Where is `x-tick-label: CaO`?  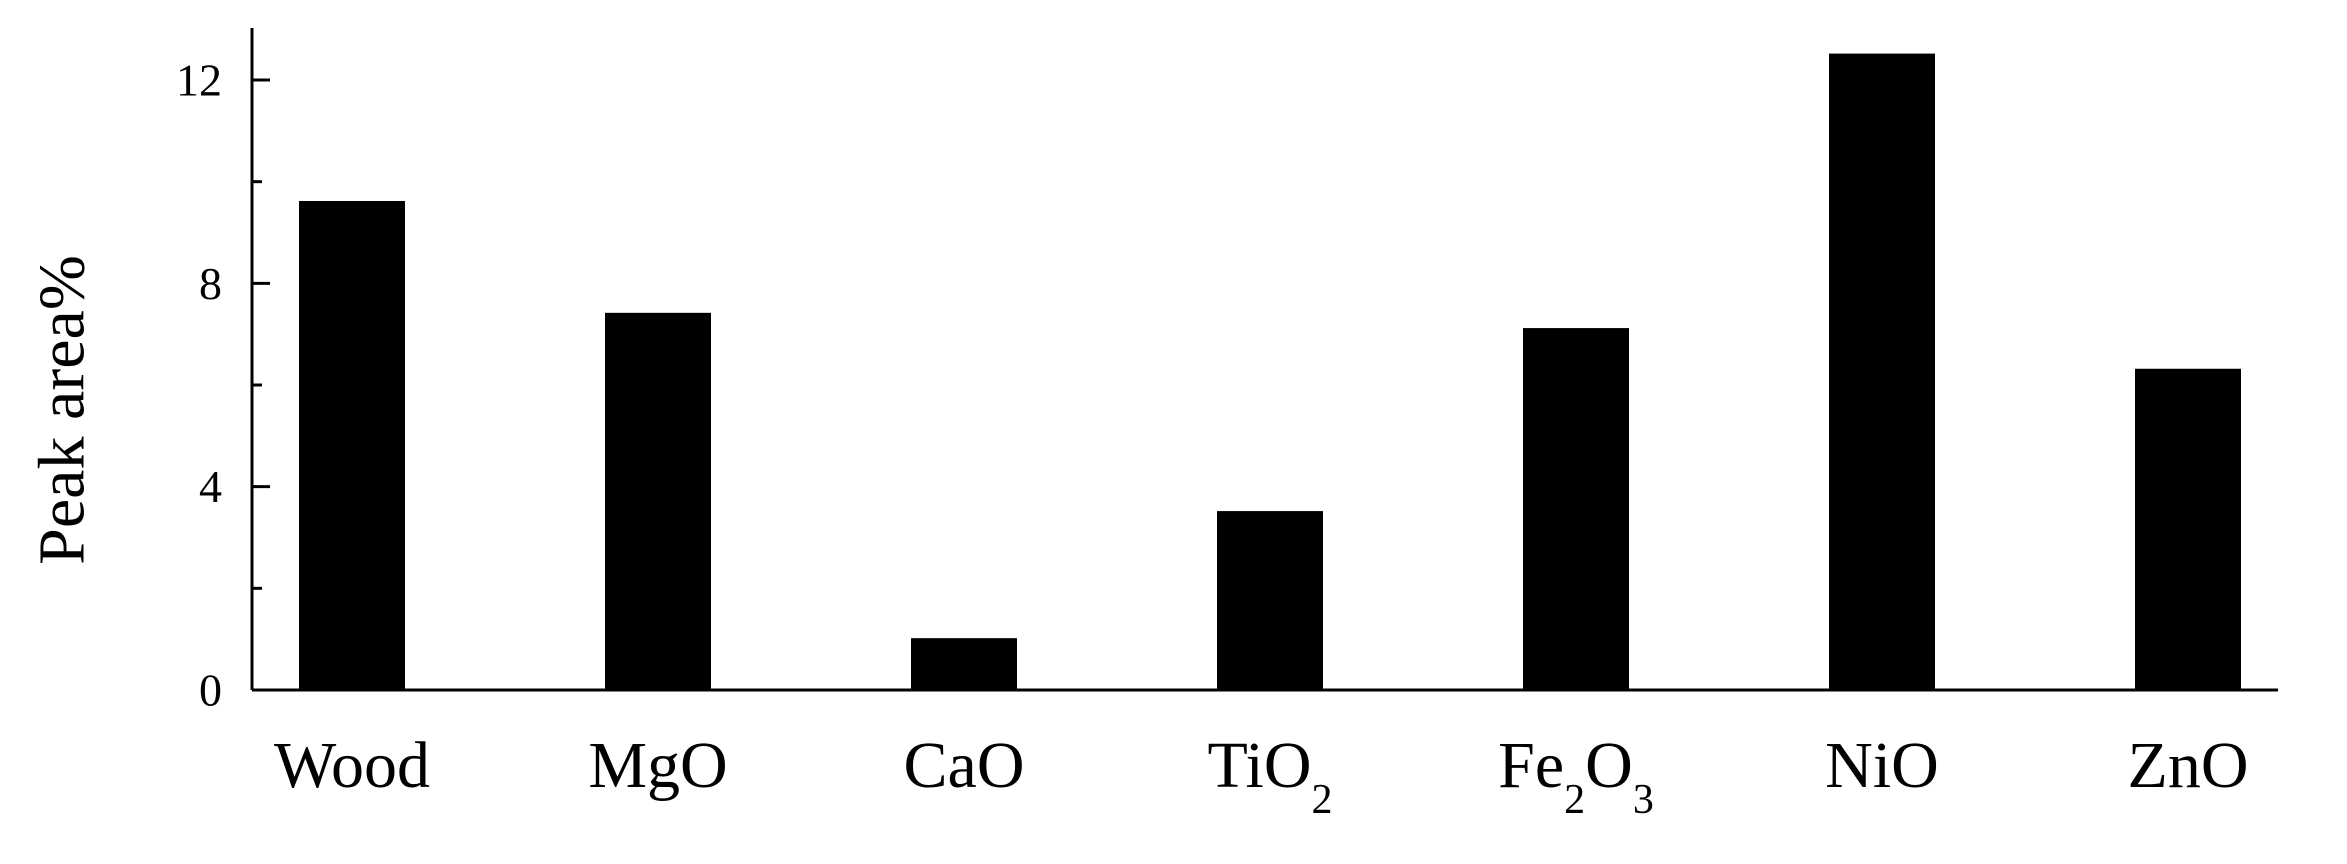 x-tick-label: CaO is located at coordinates (964, 765).